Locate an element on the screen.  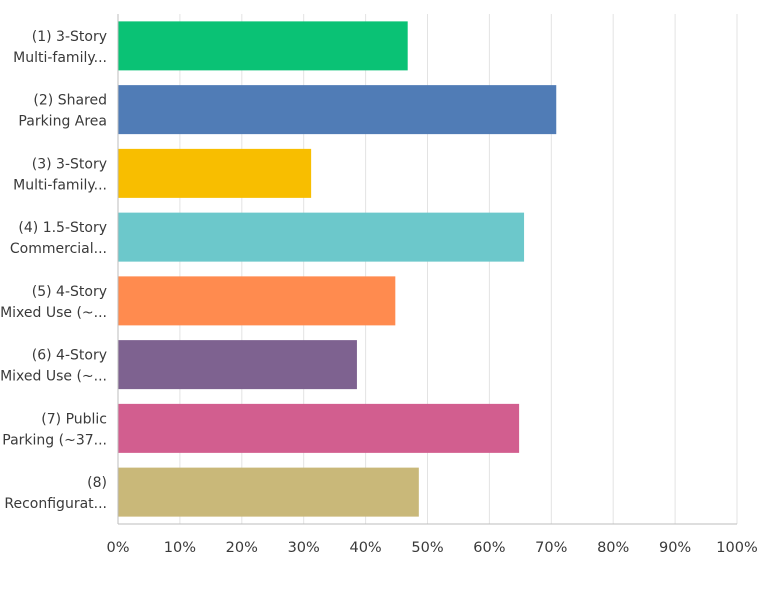
category-label: (3) 3-Story is located at coordinates (69, 164).